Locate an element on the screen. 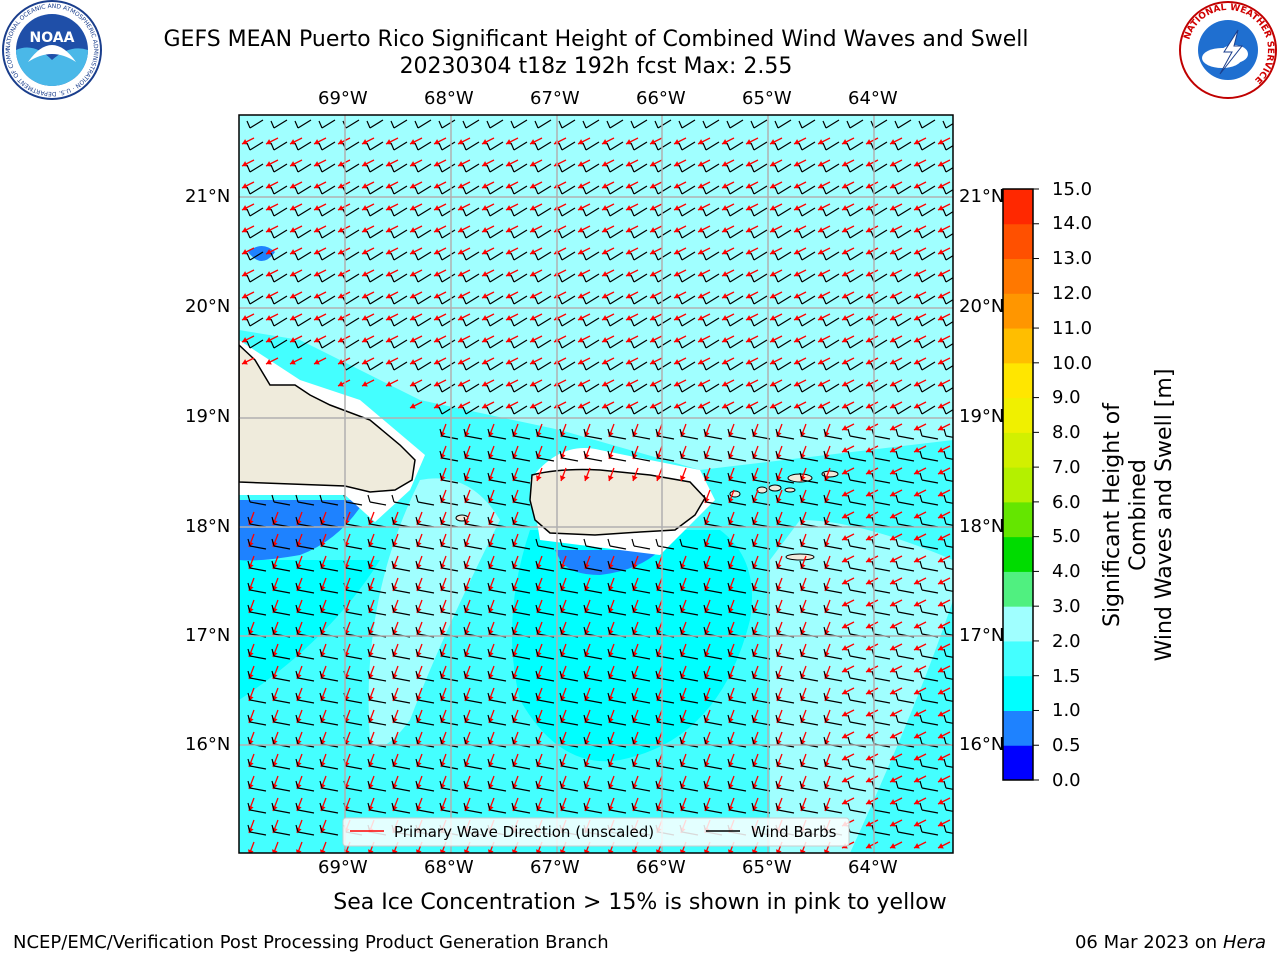 The image size is (1280, 960). lon-label-bottom: 68°W is located at coordinates (449, 867).